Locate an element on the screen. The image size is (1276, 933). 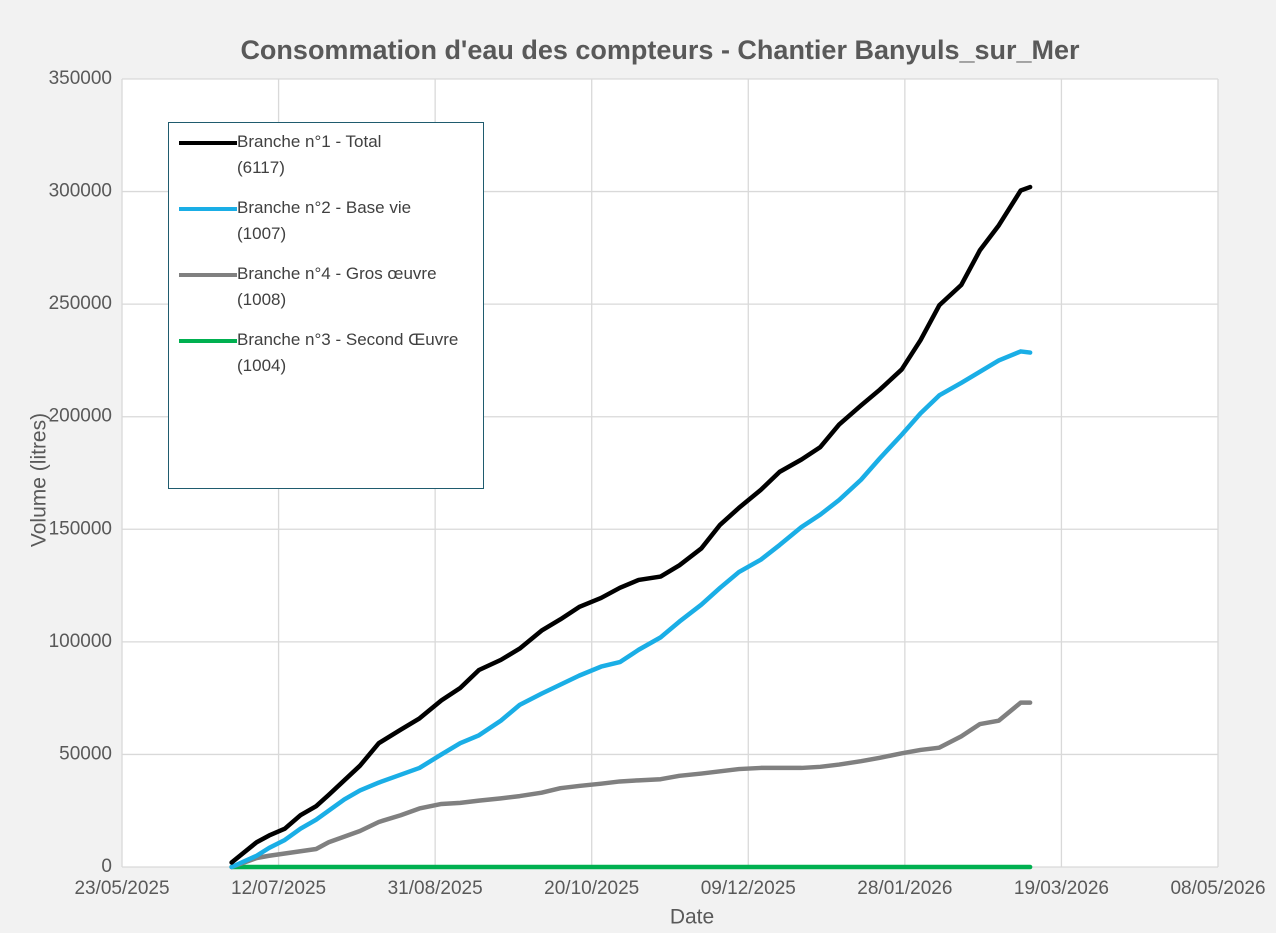
y-tick-label: 100000 is located at coordinates (80, 641).